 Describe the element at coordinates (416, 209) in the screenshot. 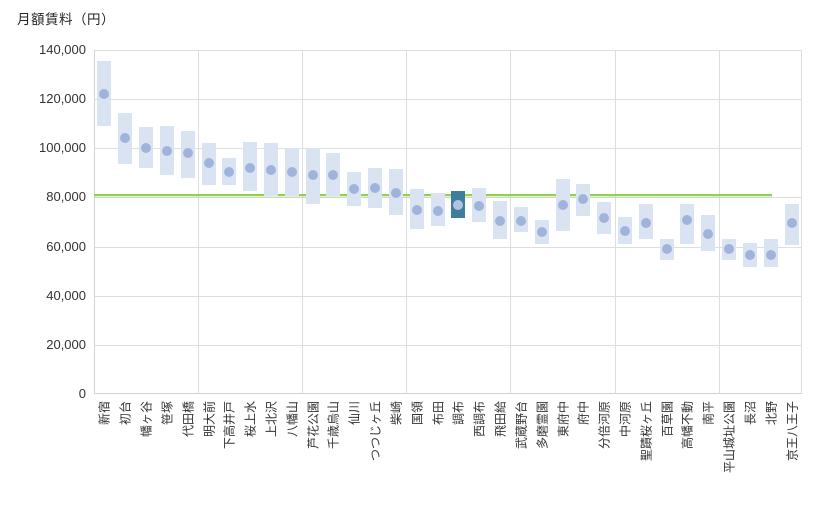

I see `median-dot-国領` at that location.